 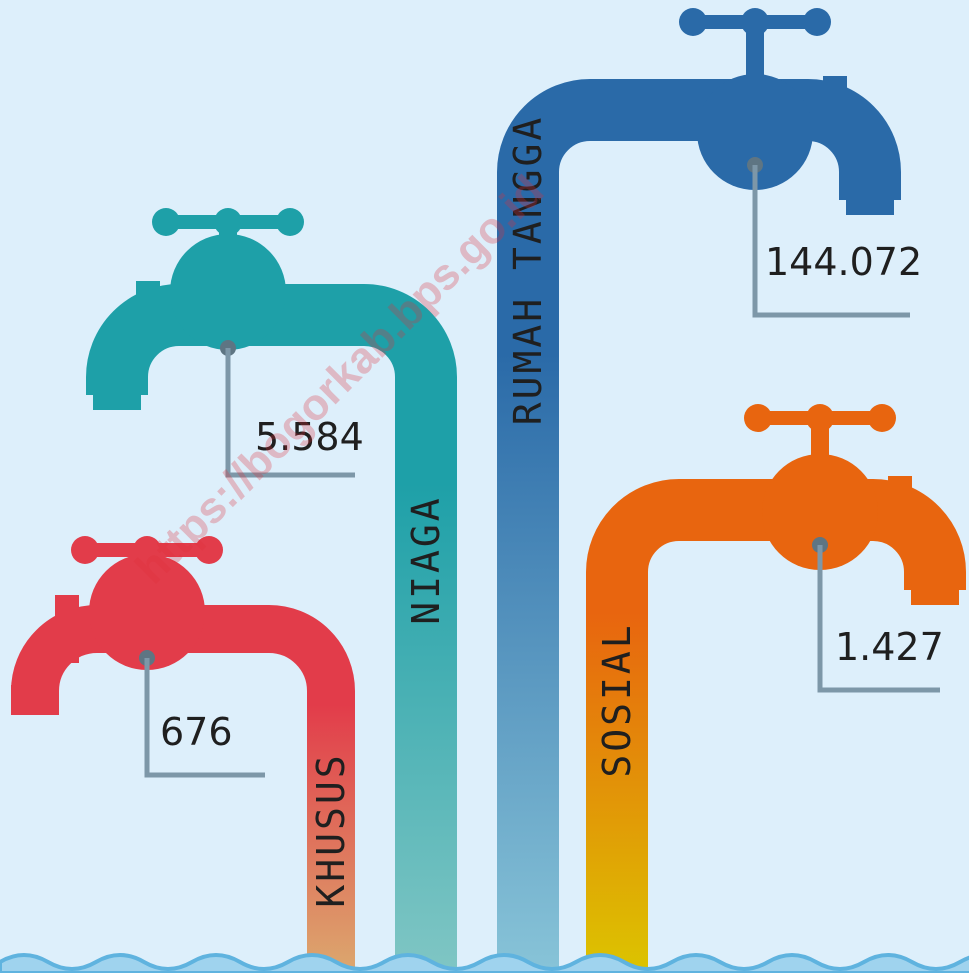 I want to click on tap-value: 1.427, so click(x=889, y=647).